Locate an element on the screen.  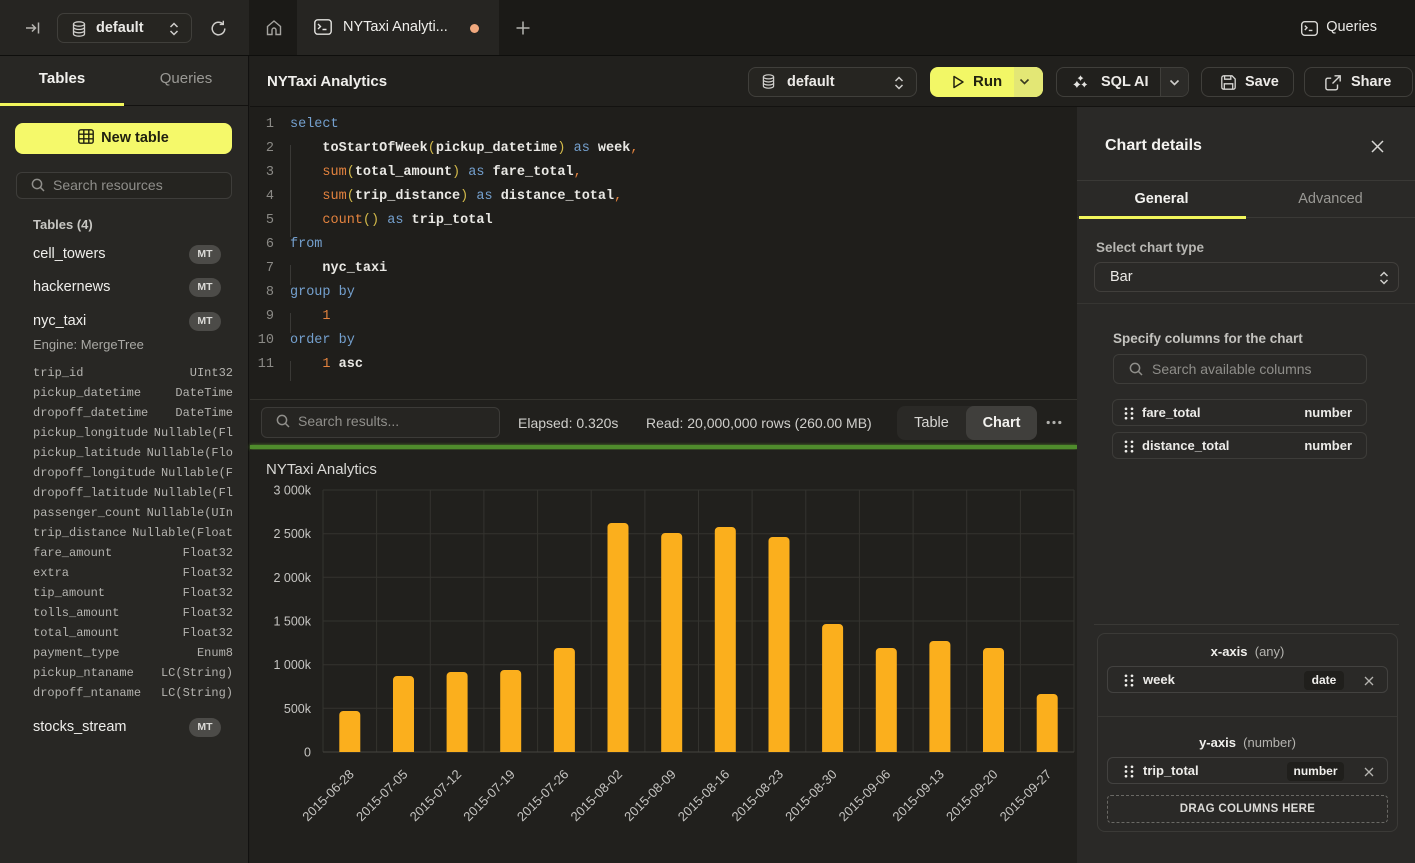
svg-text: 1 000k is located at coordinates (292, 665).